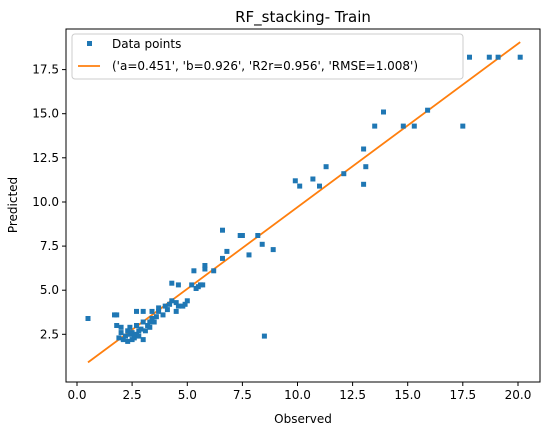 The image size is (550, 431). I want to click on x-tick-label: 2.5, so click(132, 395).